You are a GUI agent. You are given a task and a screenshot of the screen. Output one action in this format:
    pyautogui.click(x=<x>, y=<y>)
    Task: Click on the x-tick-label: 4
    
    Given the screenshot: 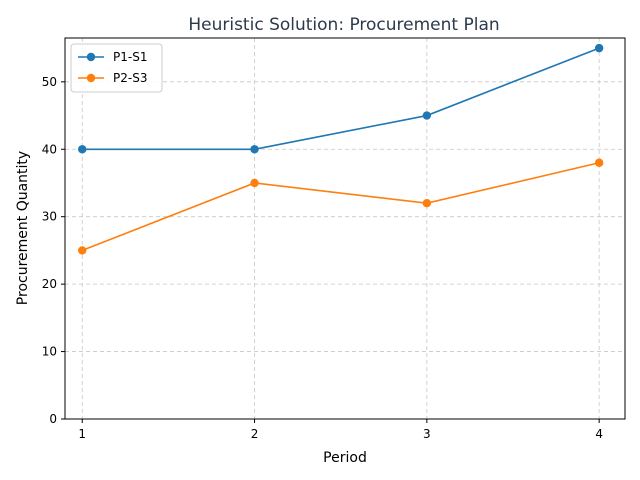 What is the action you would take?
    pyautogui.click(x=599, y=434)
    